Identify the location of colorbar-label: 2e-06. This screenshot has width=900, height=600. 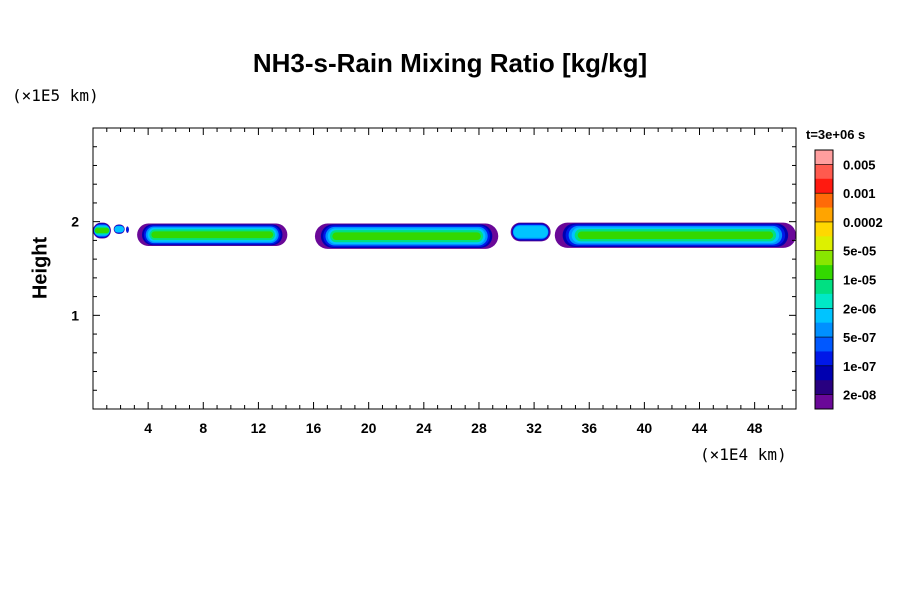
(859, 308).